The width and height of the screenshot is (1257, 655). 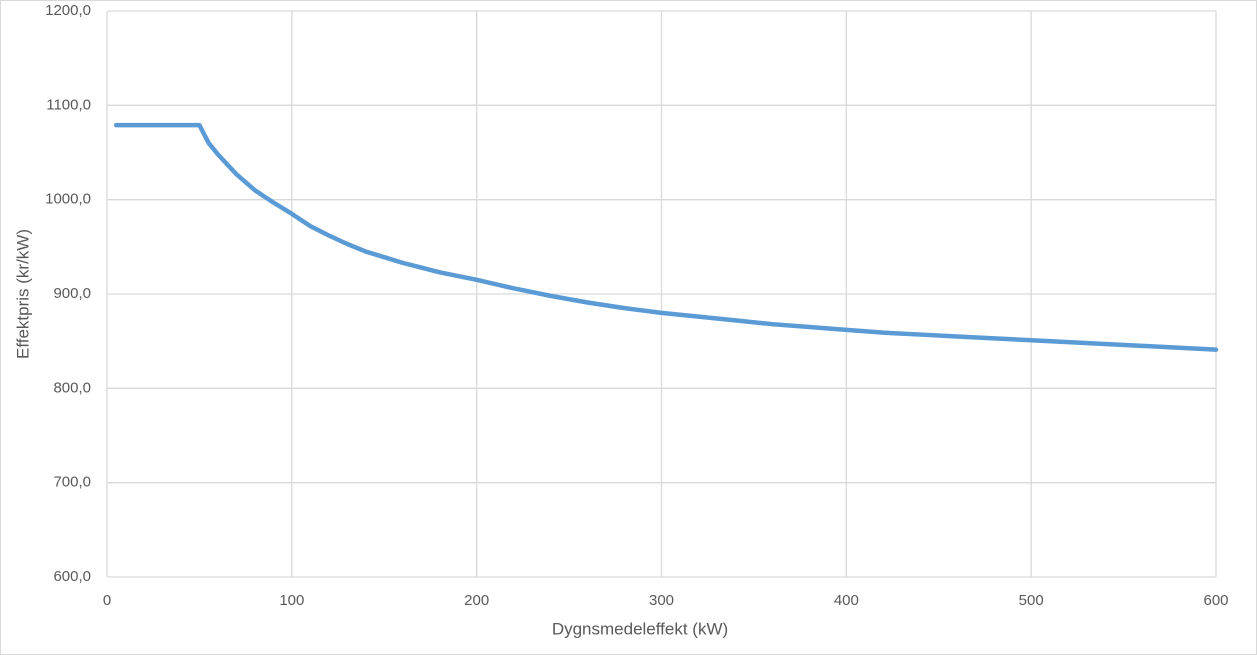 What do you see at coordinates (476, 600) in the screenshot?
I see `x-tick-label: 200` at bounding box center [476, 600].